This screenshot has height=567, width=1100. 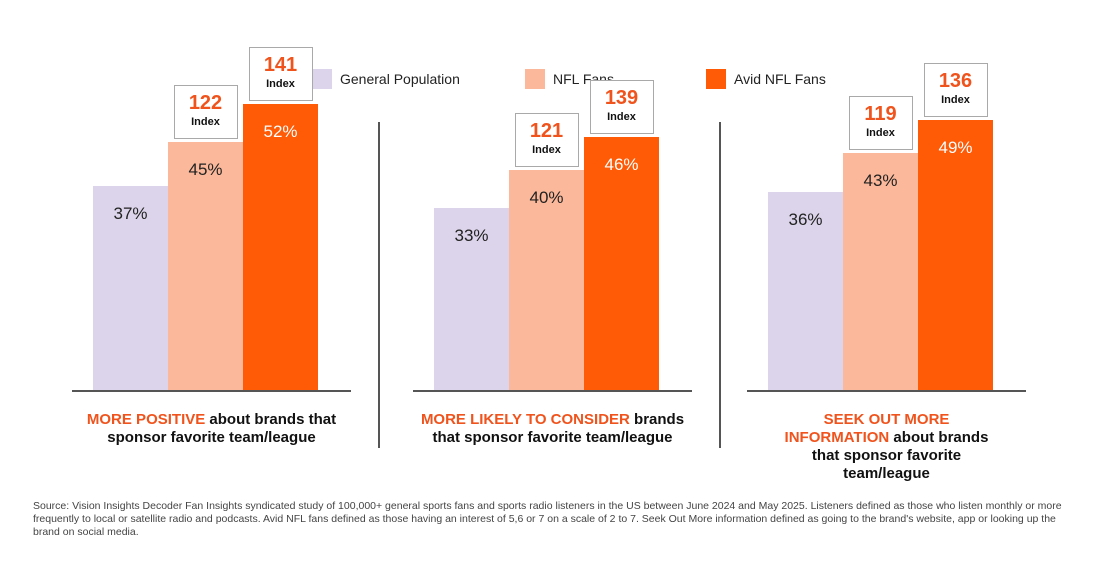 What do you see at coordinates (535, 79) in the screenshot?
I see `legend-swatch-nfl-fans` at bounding box center [535, 79].